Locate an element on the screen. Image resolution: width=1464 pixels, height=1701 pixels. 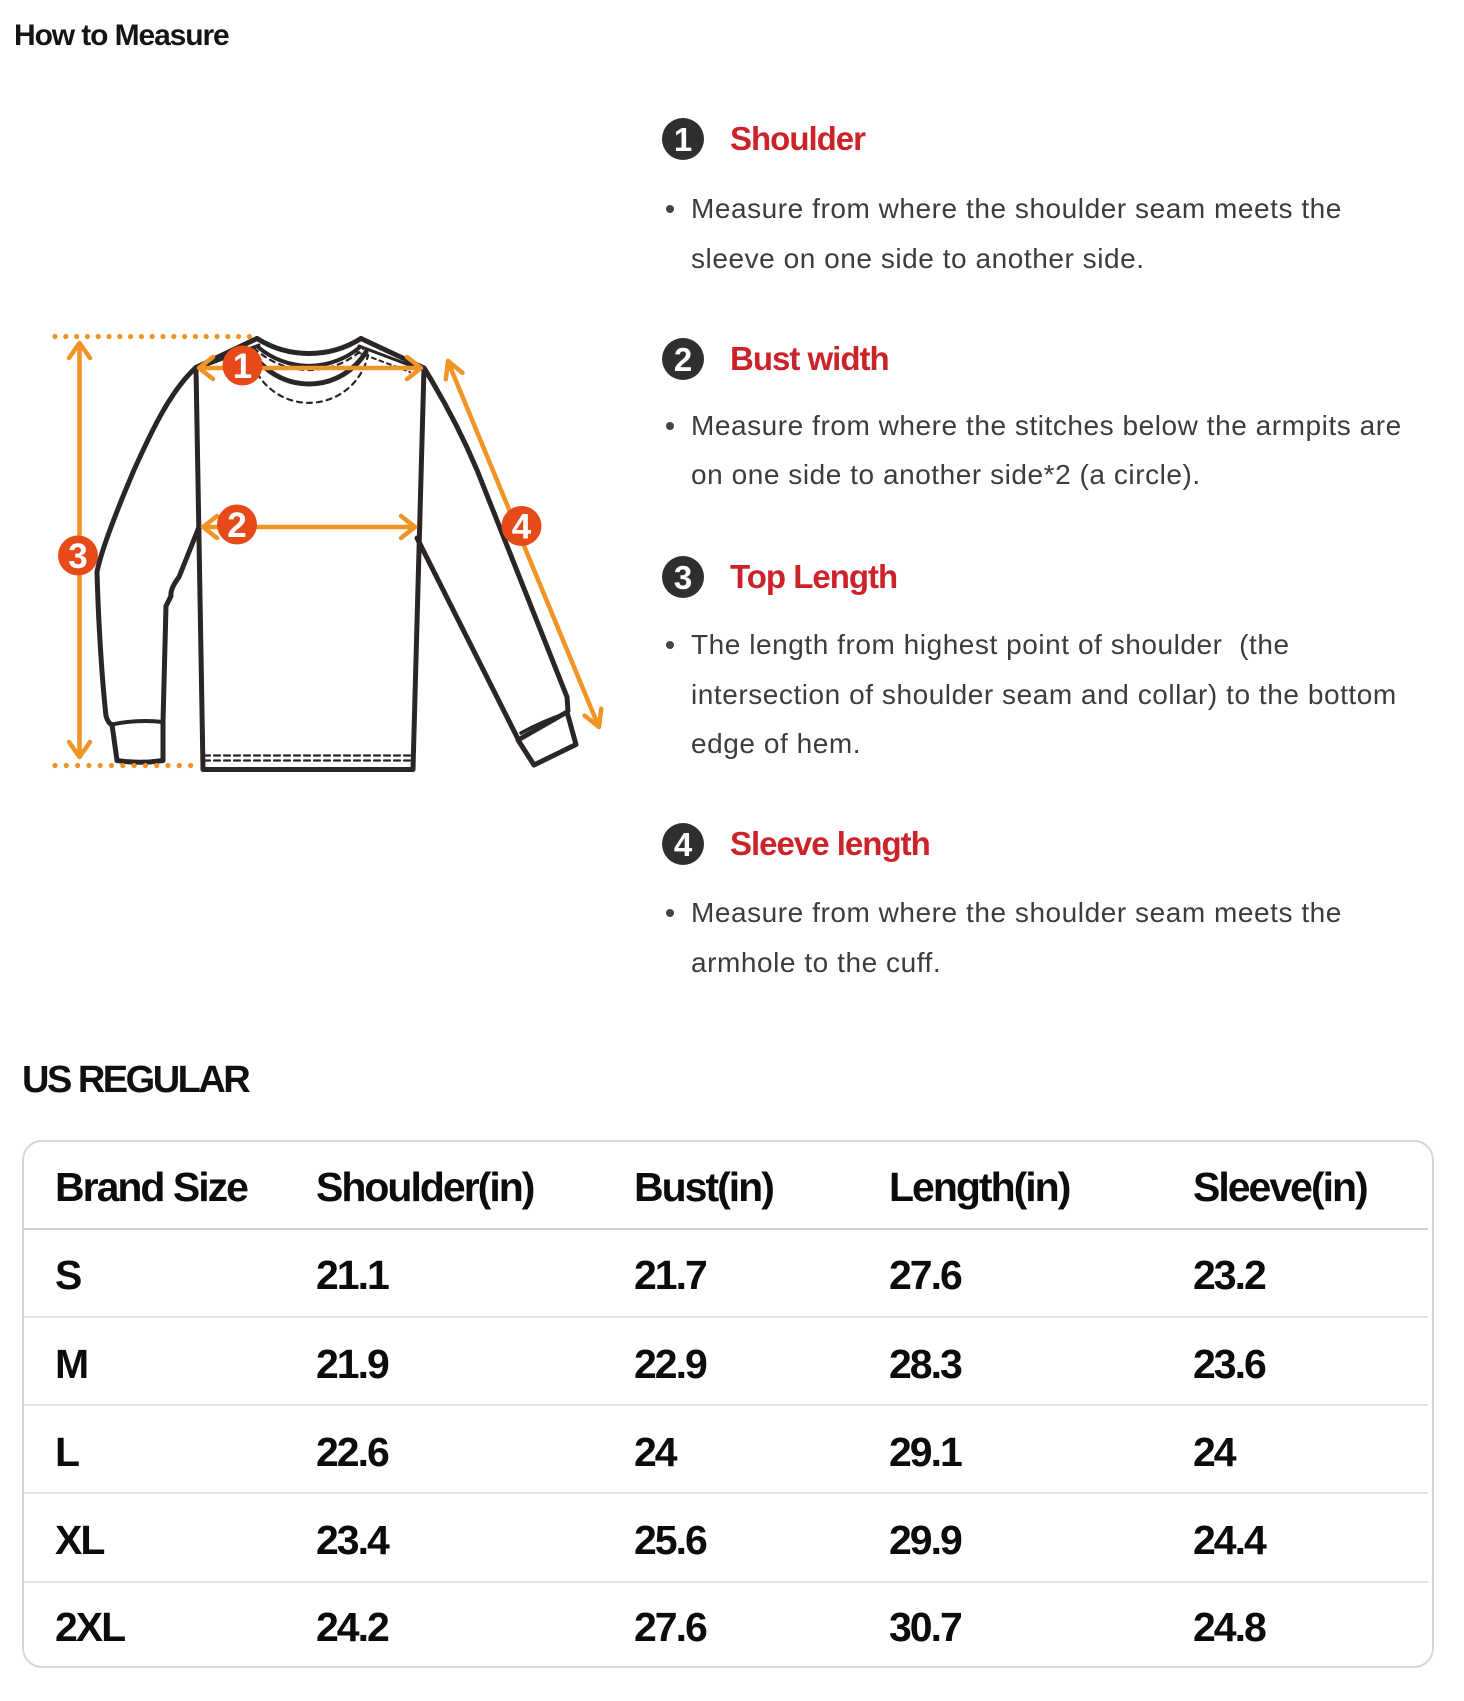
svg-text: 2 is located at coordinates (236, 525).